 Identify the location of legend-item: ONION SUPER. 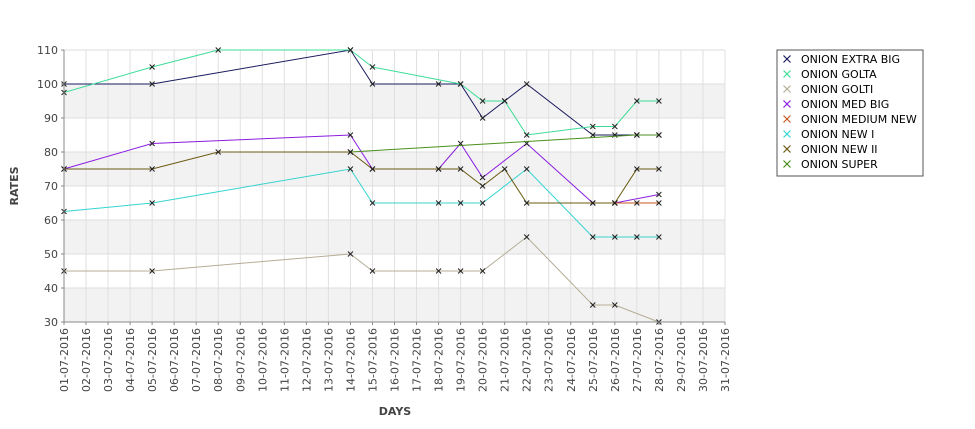
(830, 164).